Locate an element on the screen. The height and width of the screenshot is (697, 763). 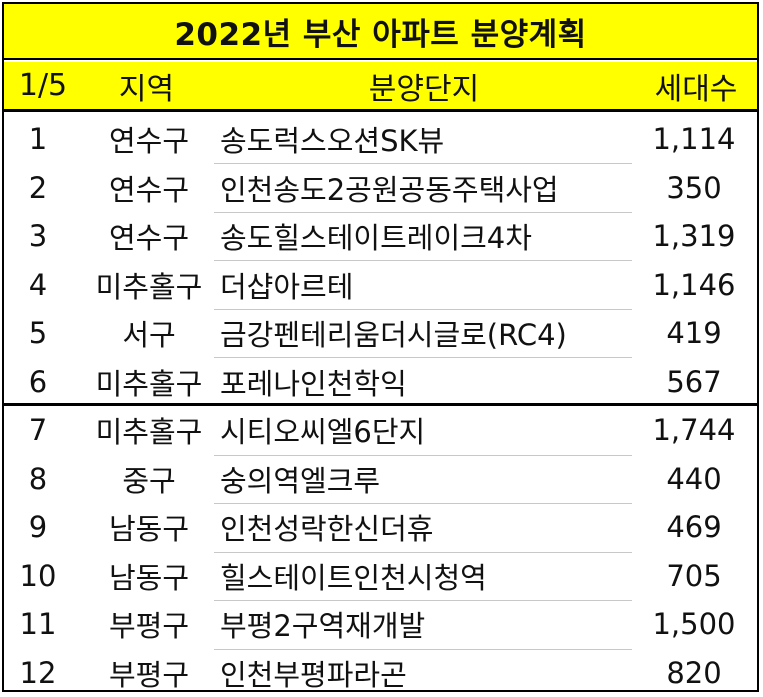
table-row: 2 연수구 인천송도2공원공동주택사업 350 is located at coordinates (380, 188).